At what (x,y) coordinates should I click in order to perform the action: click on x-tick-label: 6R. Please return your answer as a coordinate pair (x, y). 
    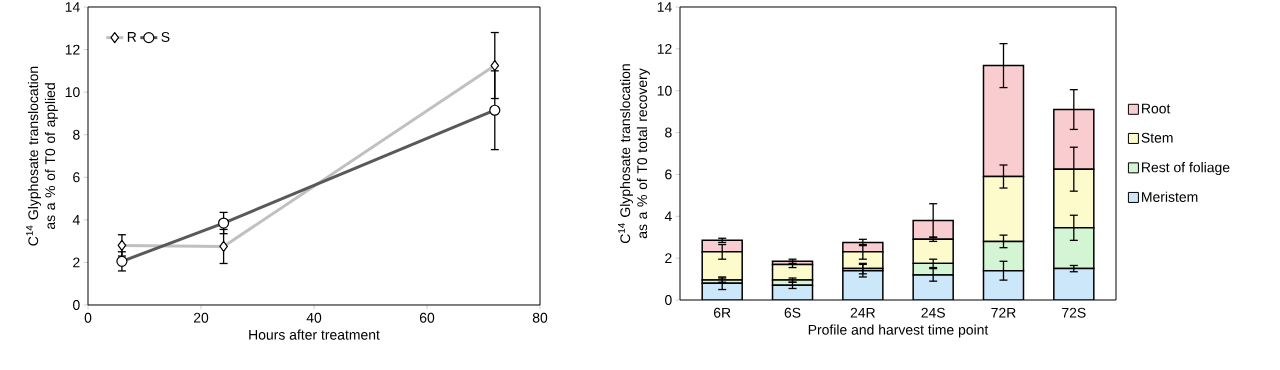
    Looking at the image, I should click on (722, 312).